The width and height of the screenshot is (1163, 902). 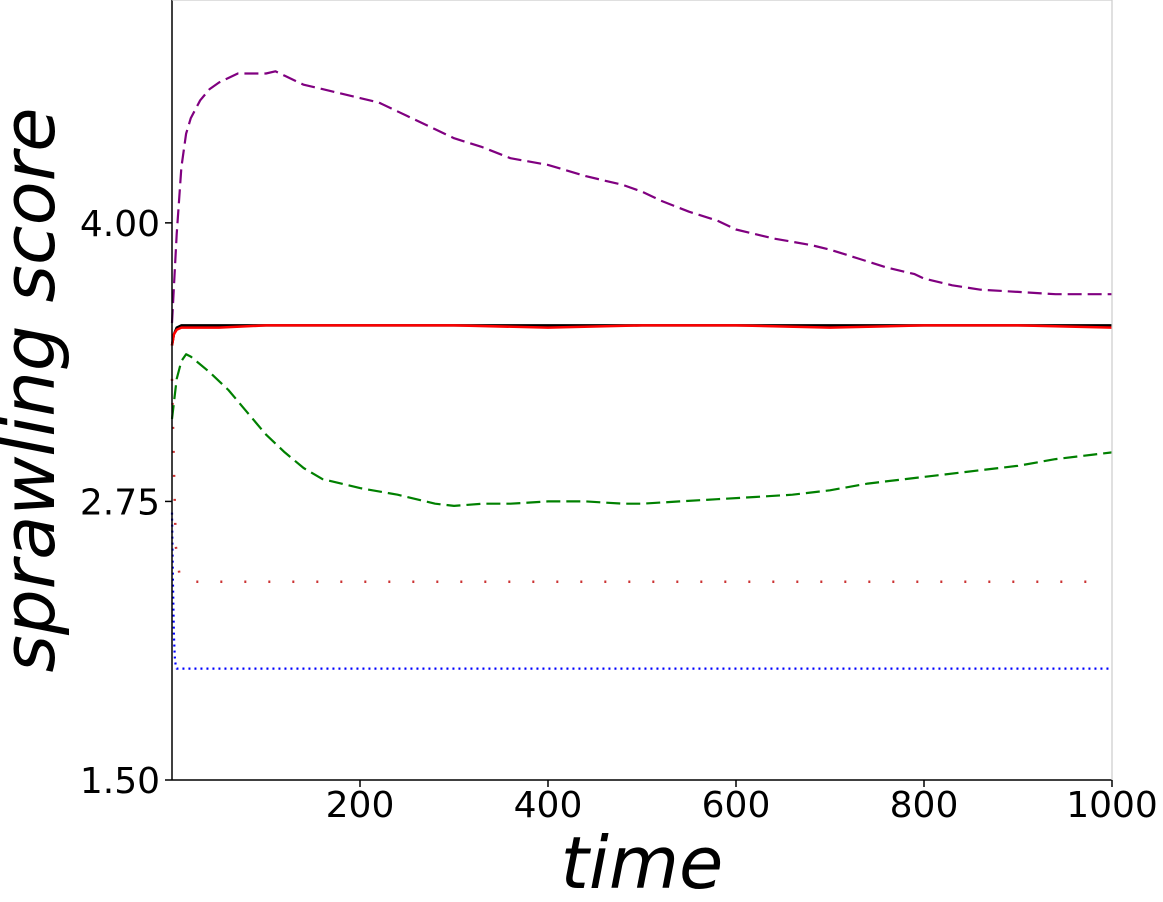 What do you see at coordinates (1112, 805) in the screenshot?
I see `x-tick-label: 1000` at bounding box center [1112, 805].